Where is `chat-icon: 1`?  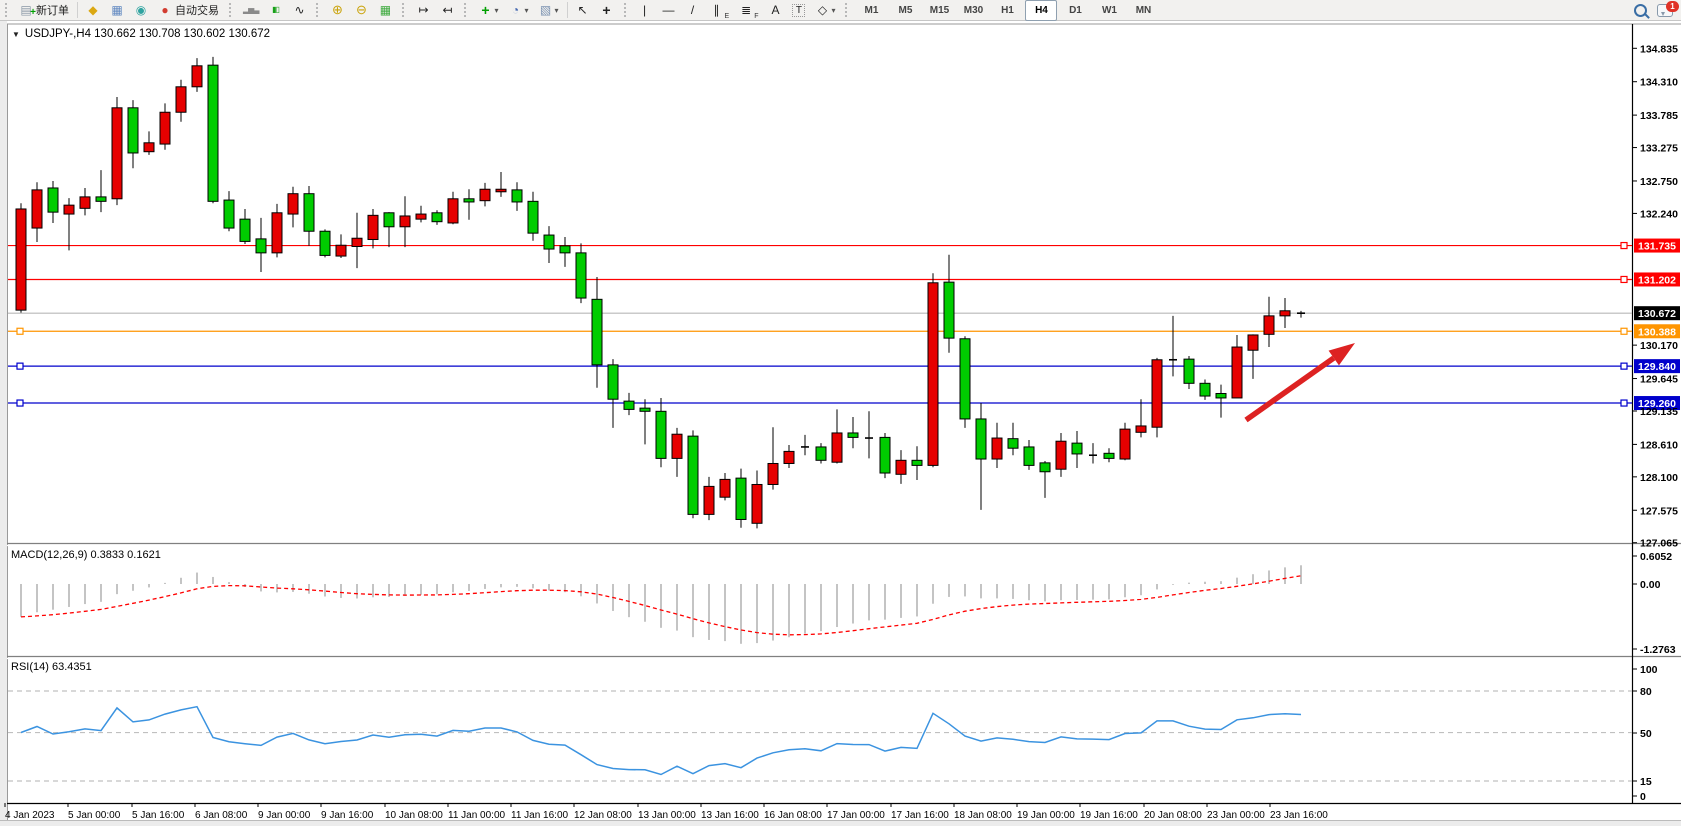
chat-icon: 1 is located at coordinates (1668, 9).